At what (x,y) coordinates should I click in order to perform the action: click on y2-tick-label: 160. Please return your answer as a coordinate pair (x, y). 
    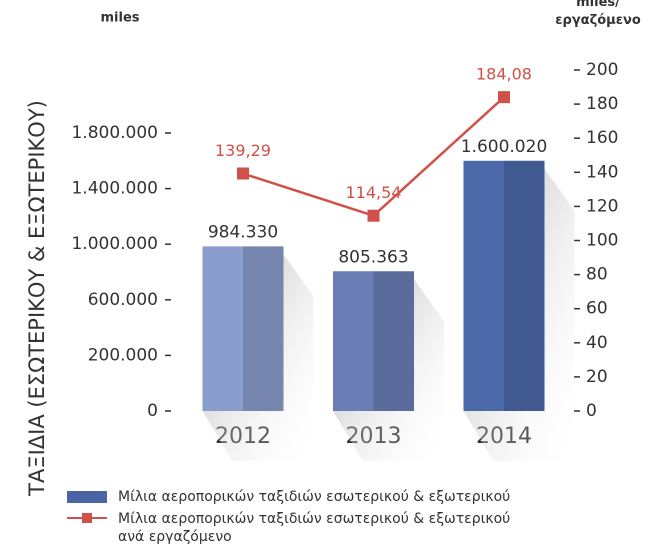
    Looking at the image, I should click on (602, 138).